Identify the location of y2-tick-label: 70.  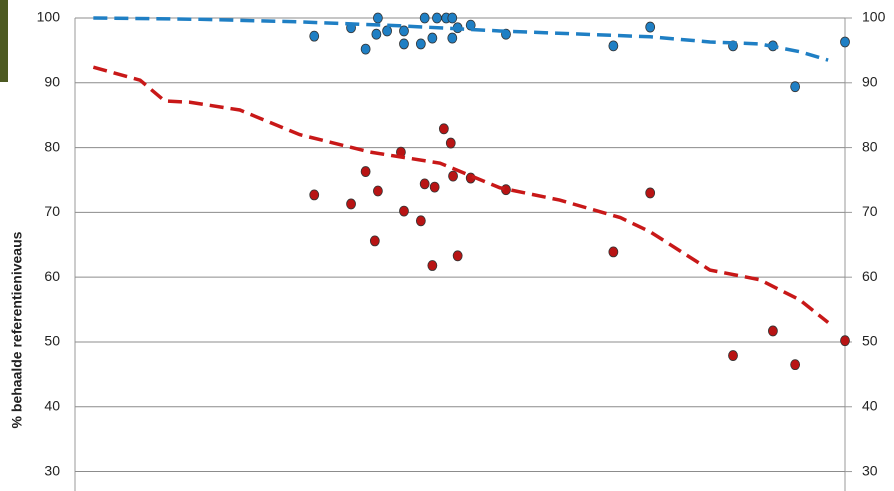
(870, 211).